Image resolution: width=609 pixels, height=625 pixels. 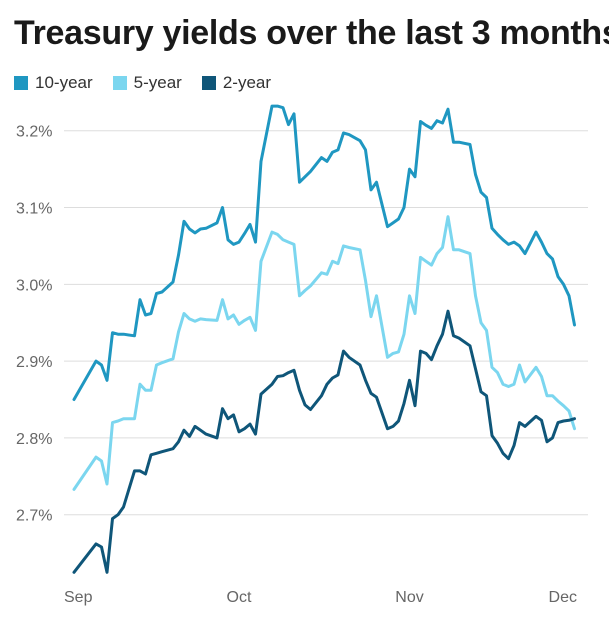 I want to click on x-tick-label-sep: Sep, so click(x=78, y=597).